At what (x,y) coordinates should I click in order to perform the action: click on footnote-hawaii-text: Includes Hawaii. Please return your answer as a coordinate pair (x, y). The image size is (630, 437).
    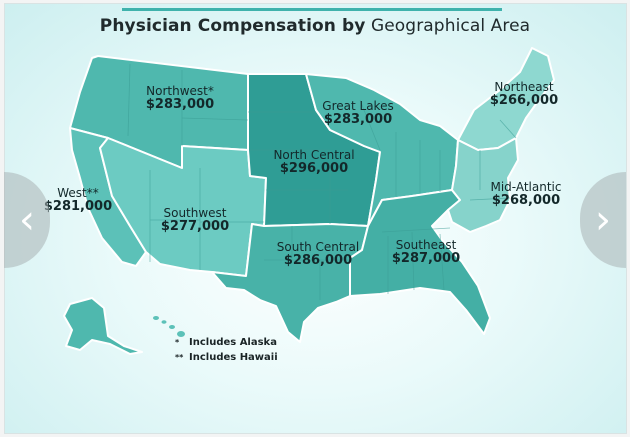
    Looking at the image, I should click on (233, 357).